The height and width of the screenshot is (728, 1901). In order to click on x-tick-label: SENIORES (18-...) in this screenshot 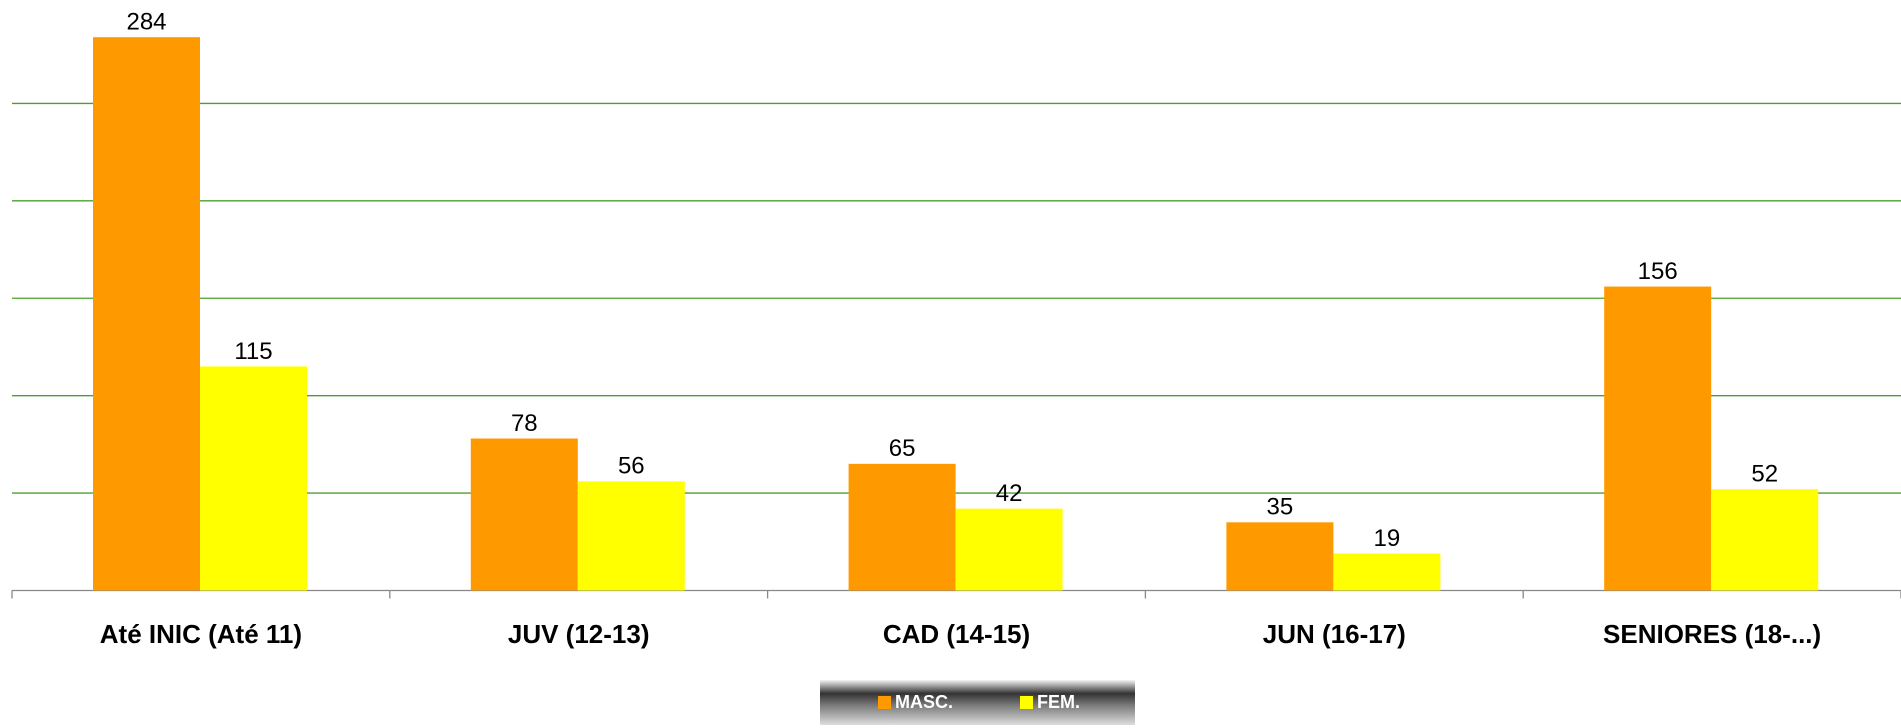, I will do `click(1712, 634)`.